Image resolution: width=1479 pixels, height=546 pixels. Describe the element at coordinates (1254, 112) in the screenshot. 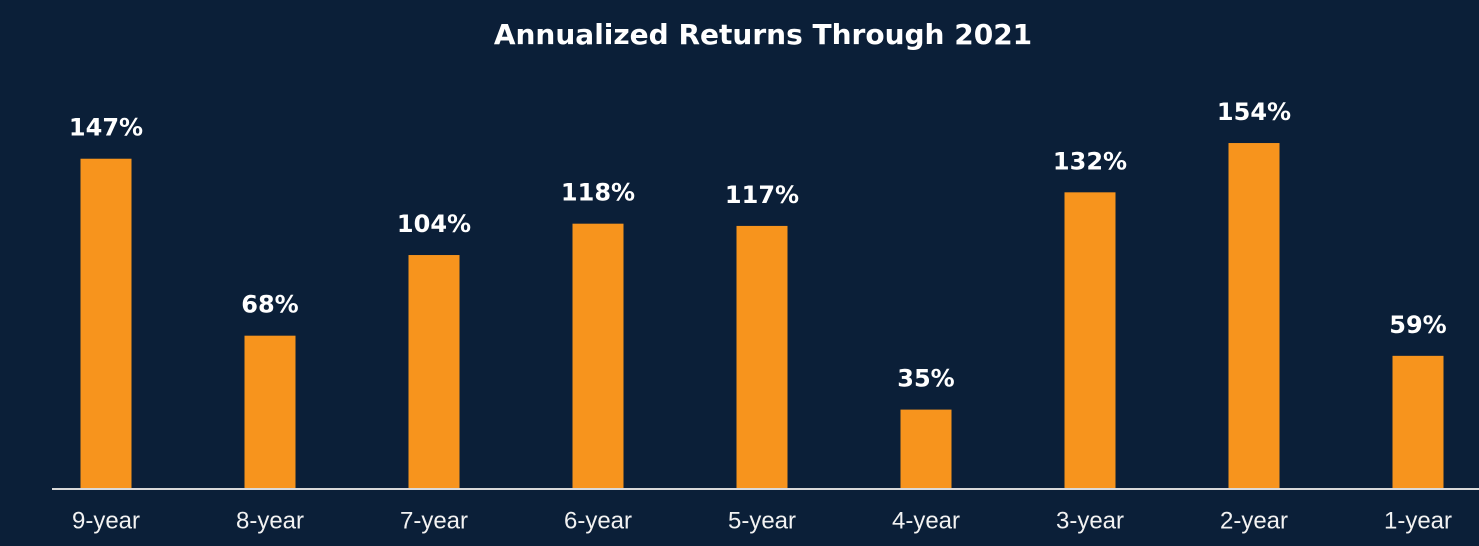

I see `value-label: 154%` at that location.